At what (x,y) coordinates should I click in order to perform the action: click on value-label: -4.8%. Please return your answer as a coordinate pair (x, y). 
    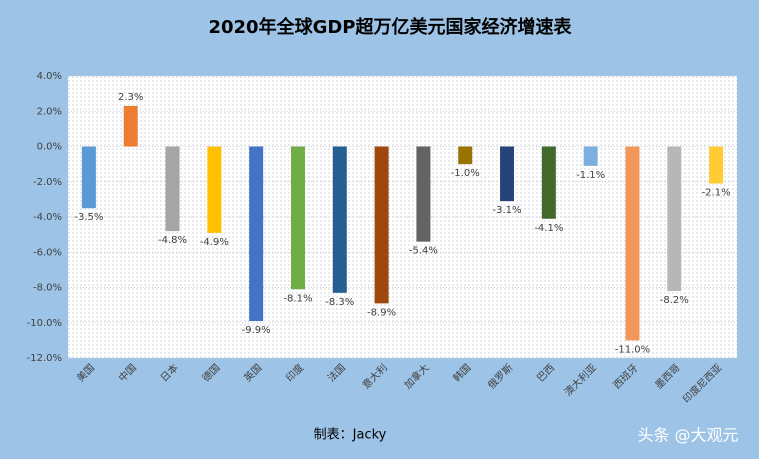
    Looking at the image, I should click on (172, 240).